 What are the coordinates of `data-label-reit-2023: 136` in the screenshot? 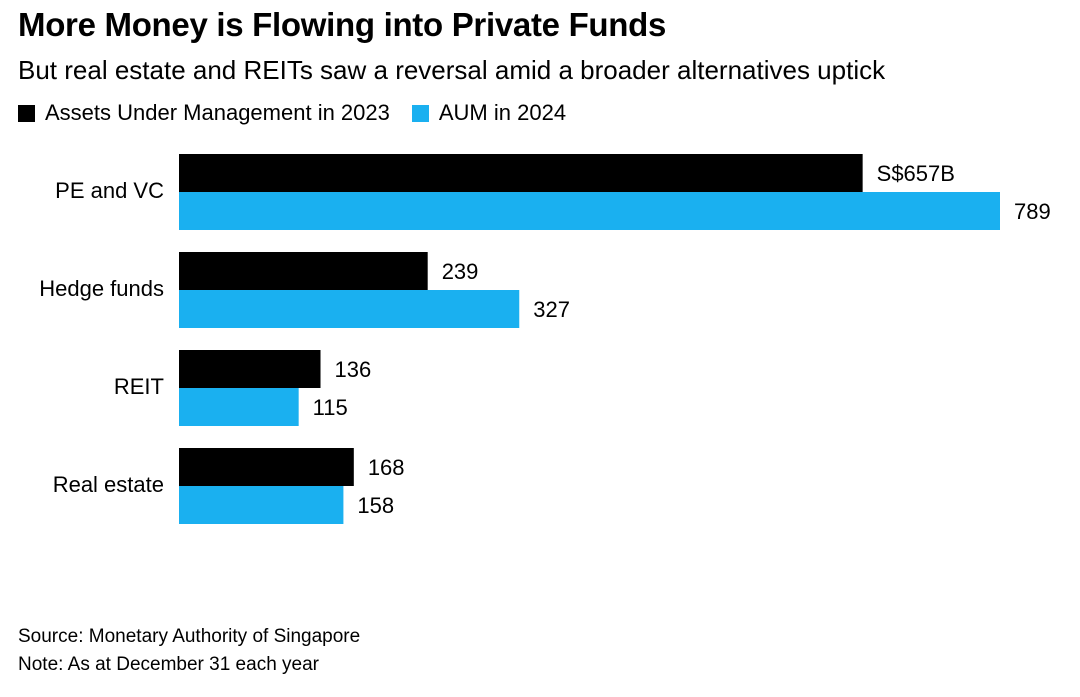 It's located at (353, 369).